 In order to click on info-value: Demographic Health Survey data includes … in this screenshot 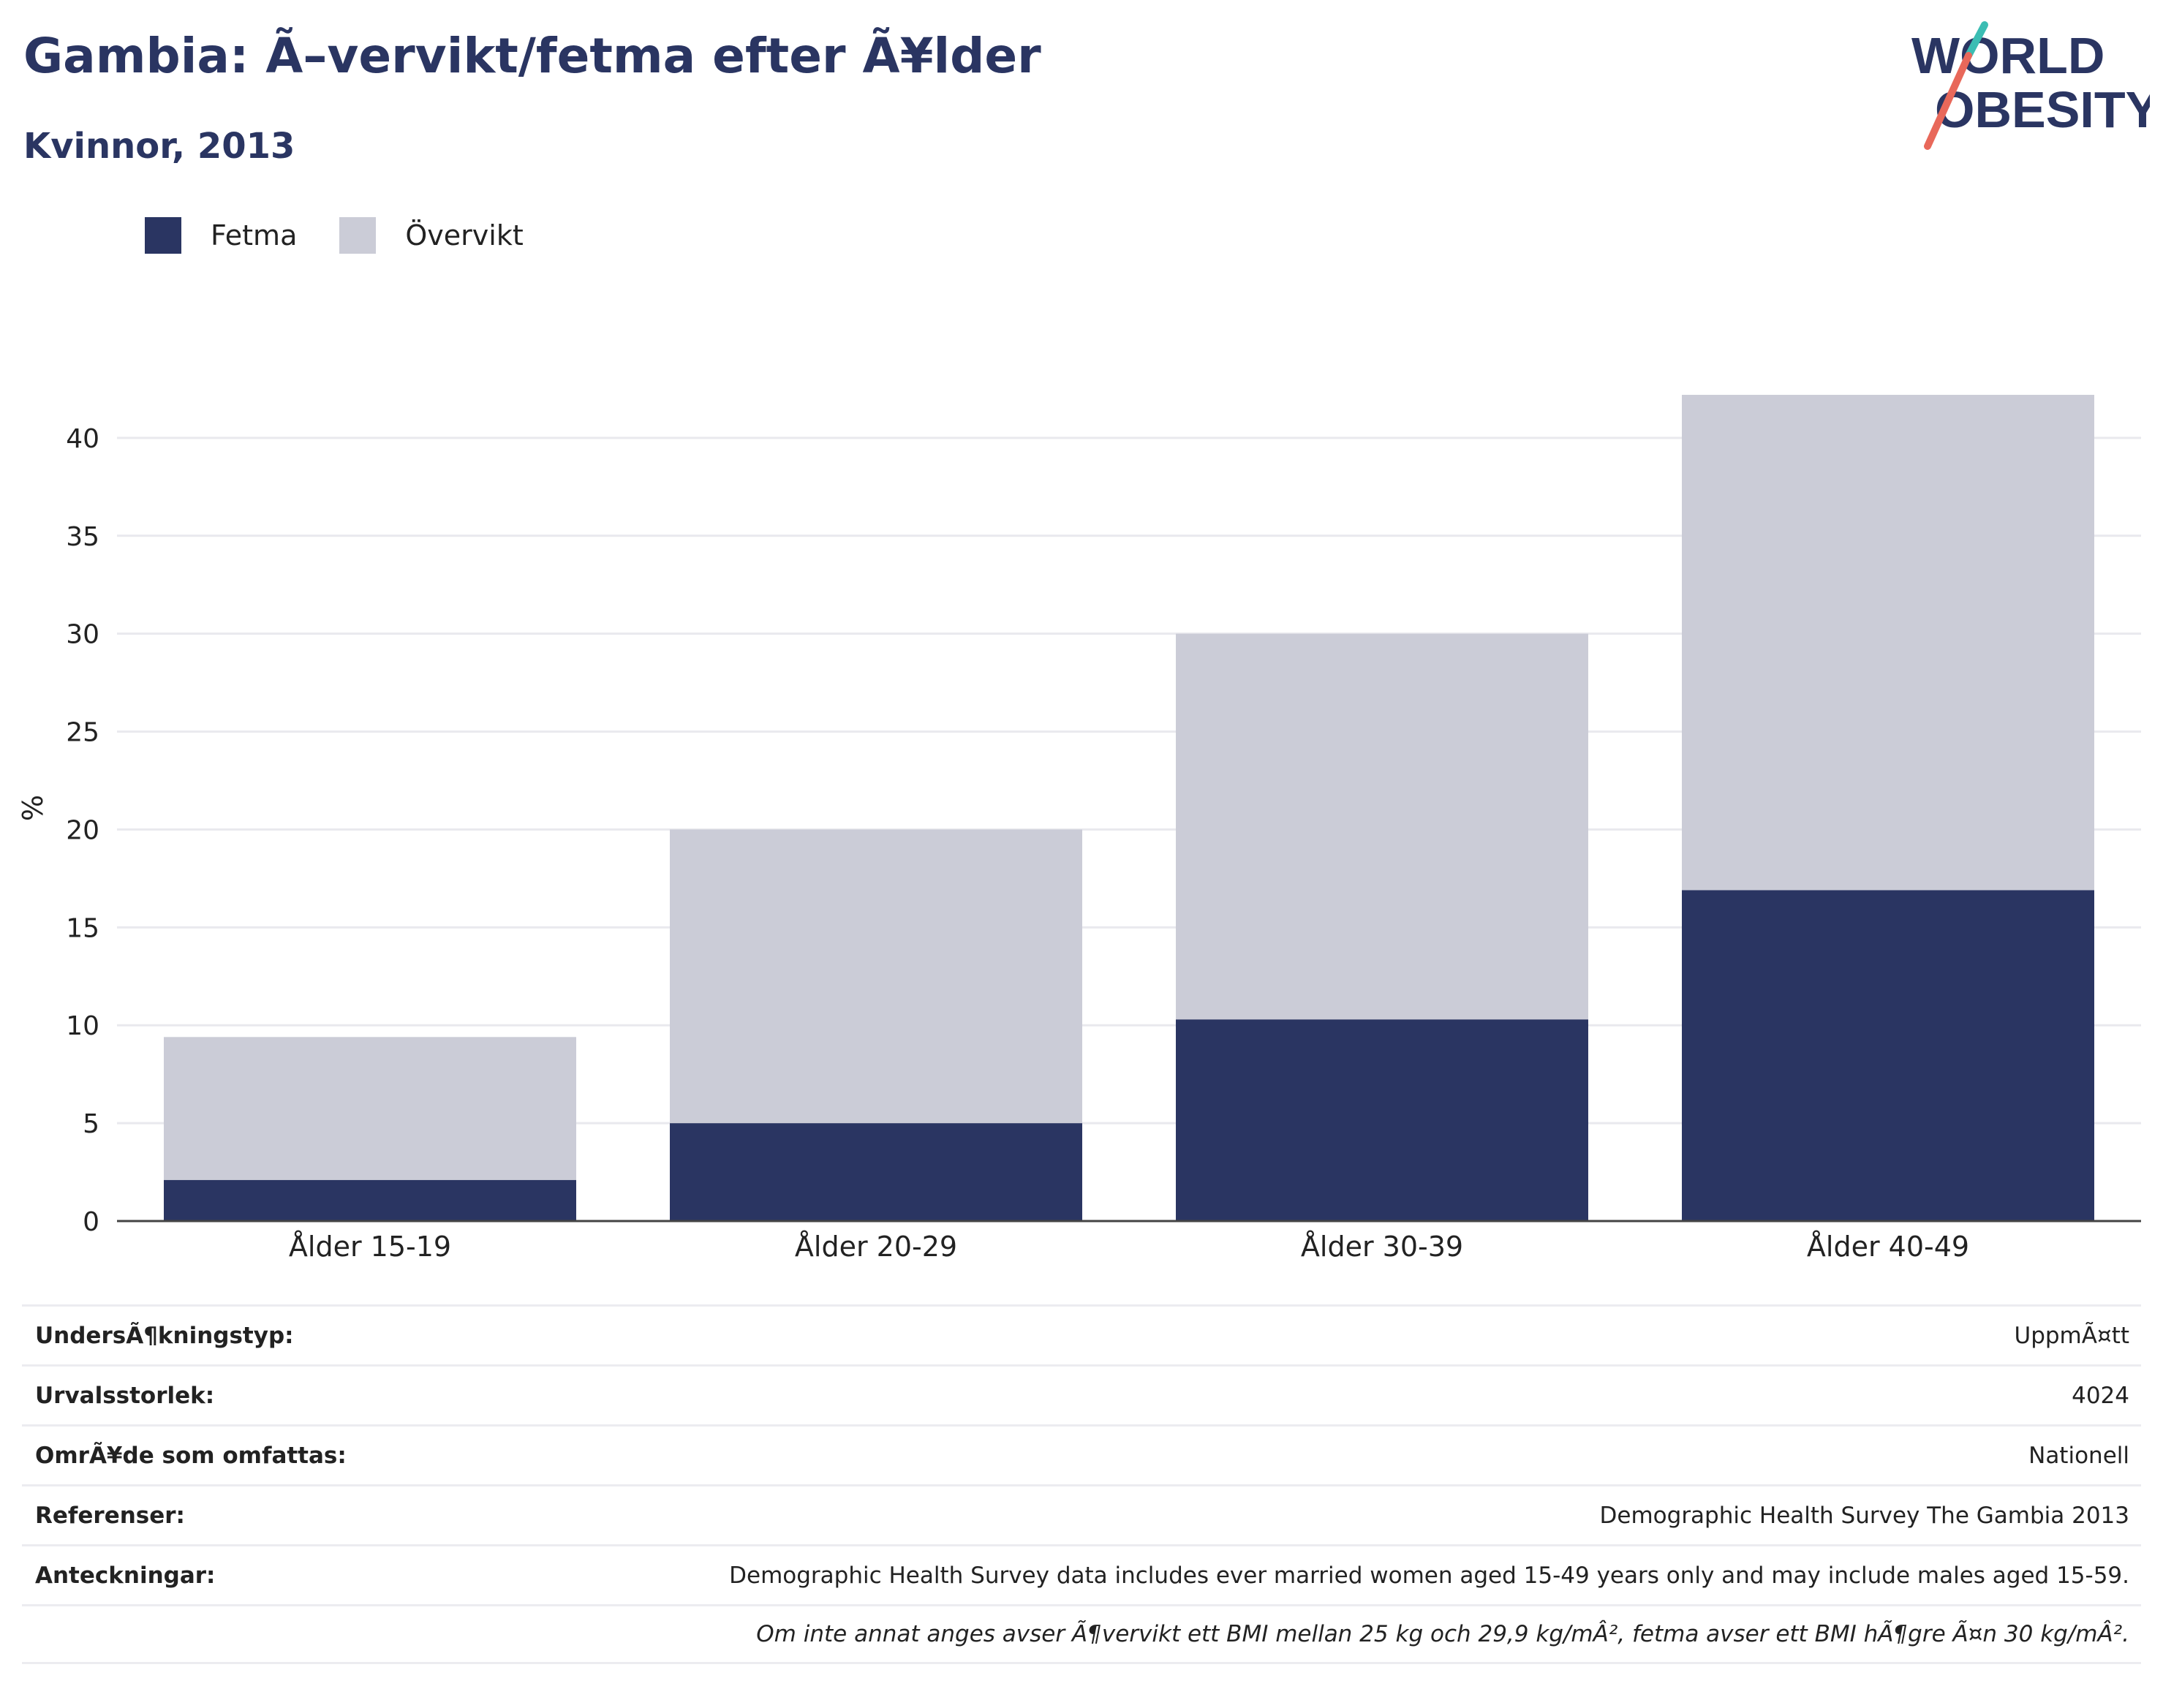, I will do `click(1429, 1575)`.